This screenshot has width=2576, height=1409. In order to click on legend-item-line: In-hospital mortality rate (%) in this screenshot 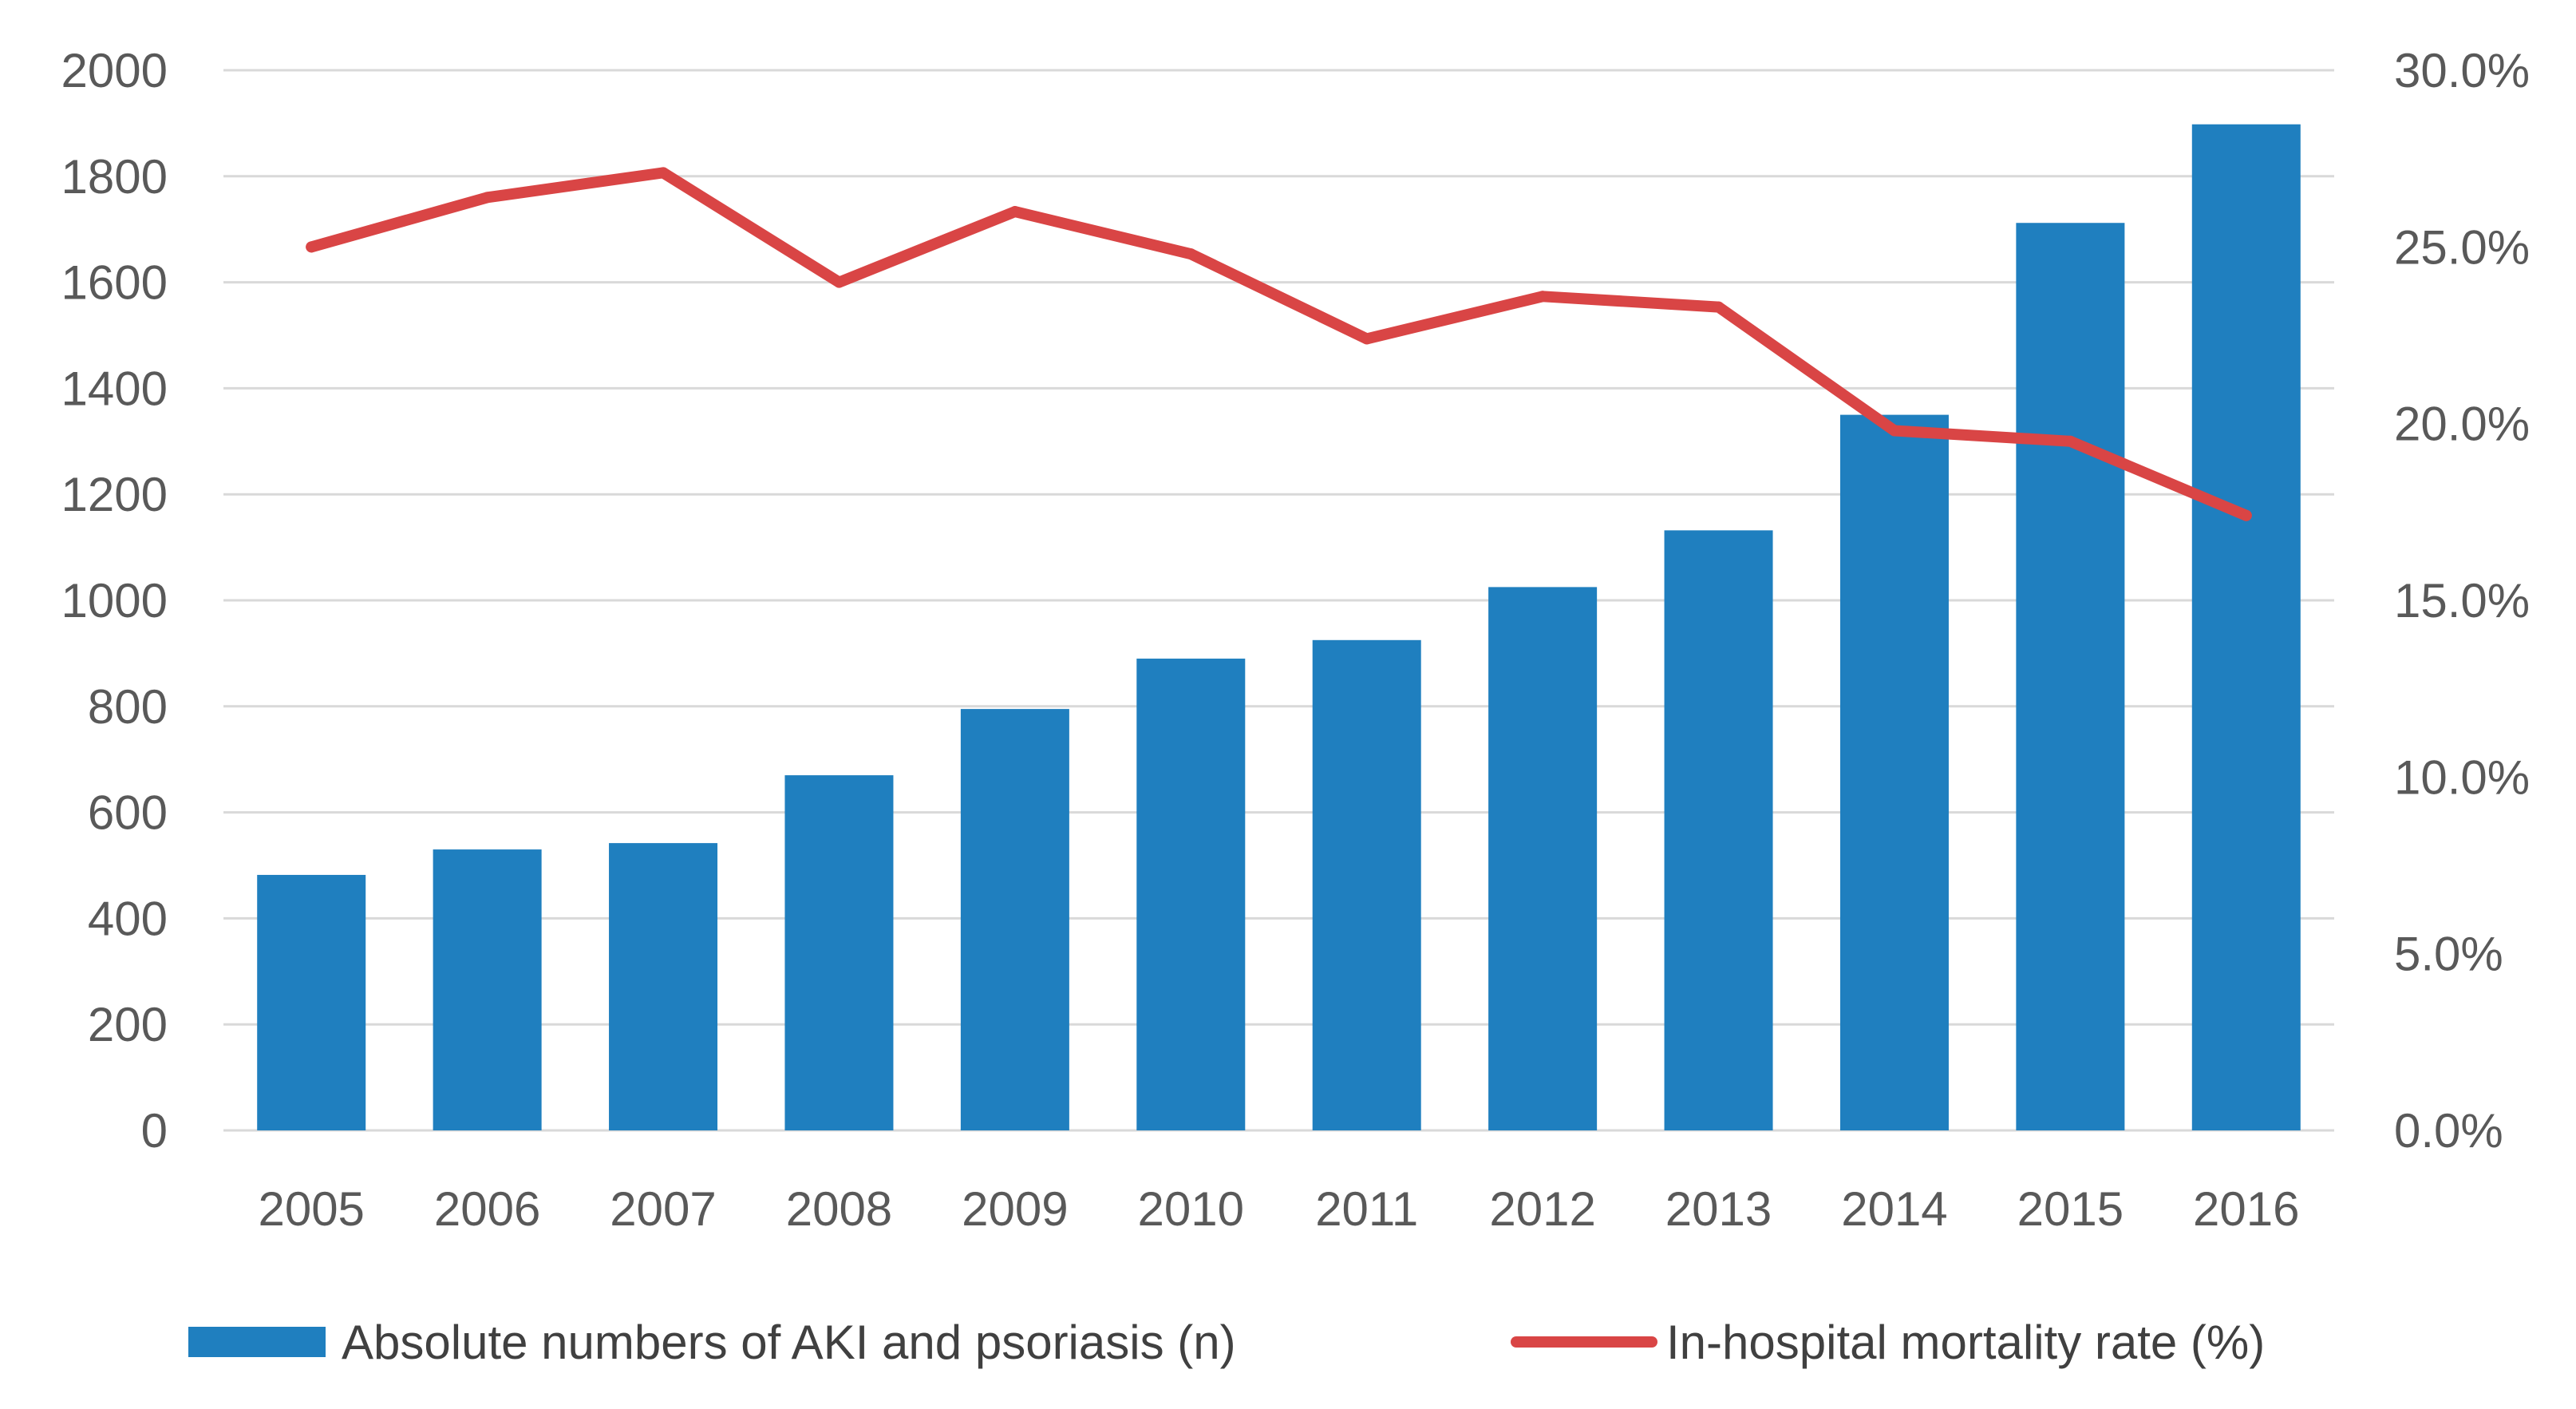, I will do `click(1888, 1342)`.